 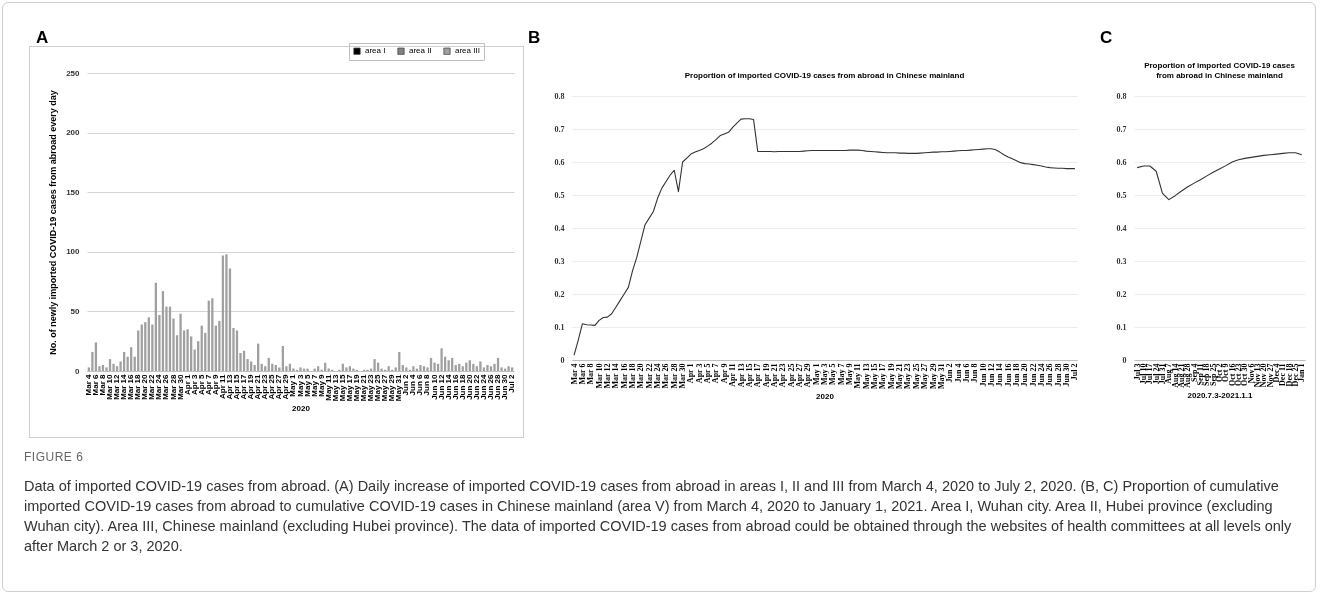 What do you see at coordinates (916, 376) in the screenshot?
I see `x-tick-label: May 25` at bounding box center [916, 376].